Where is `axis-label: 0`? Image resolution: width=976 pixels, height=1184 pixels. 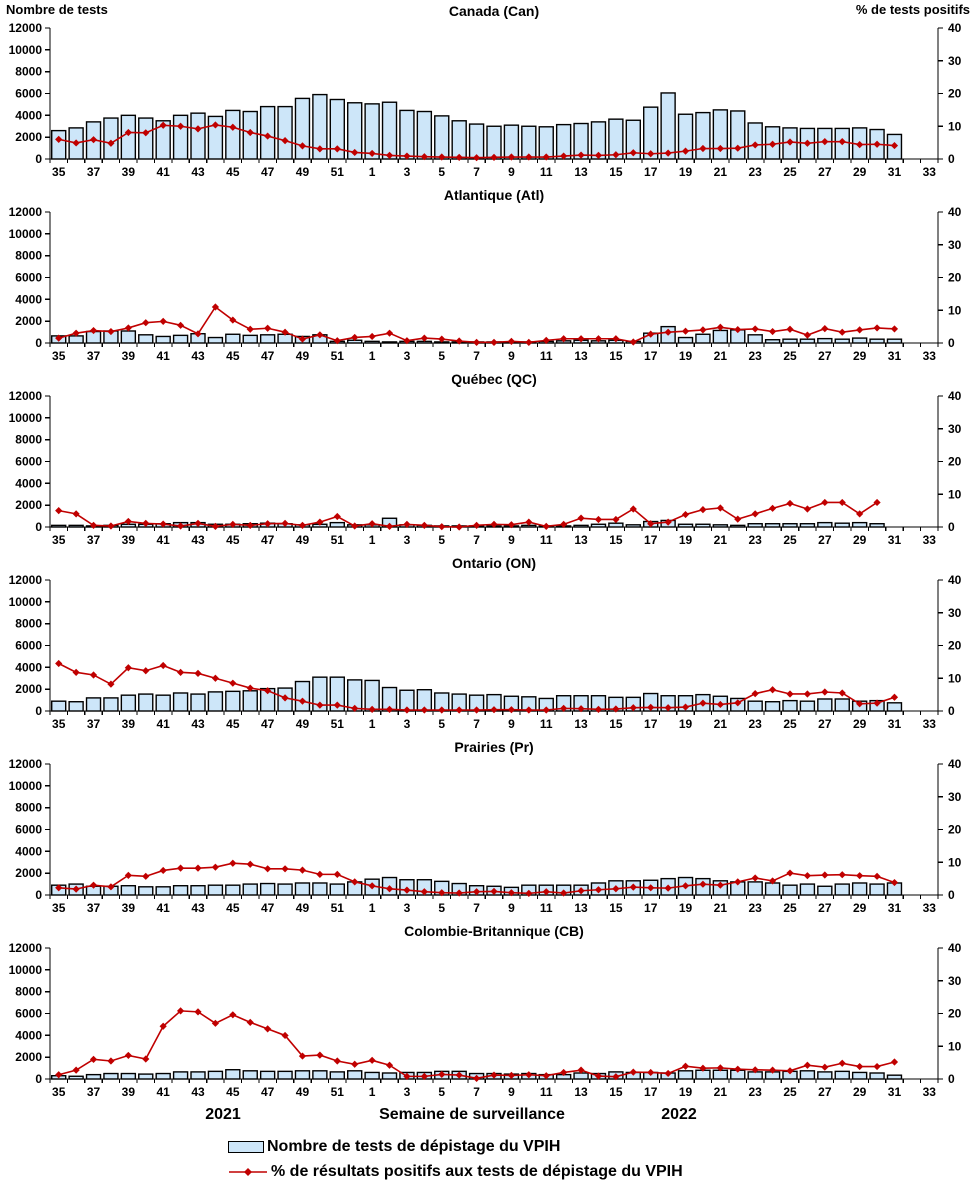 axis-label: 0 is located at coordinates (951, 343).